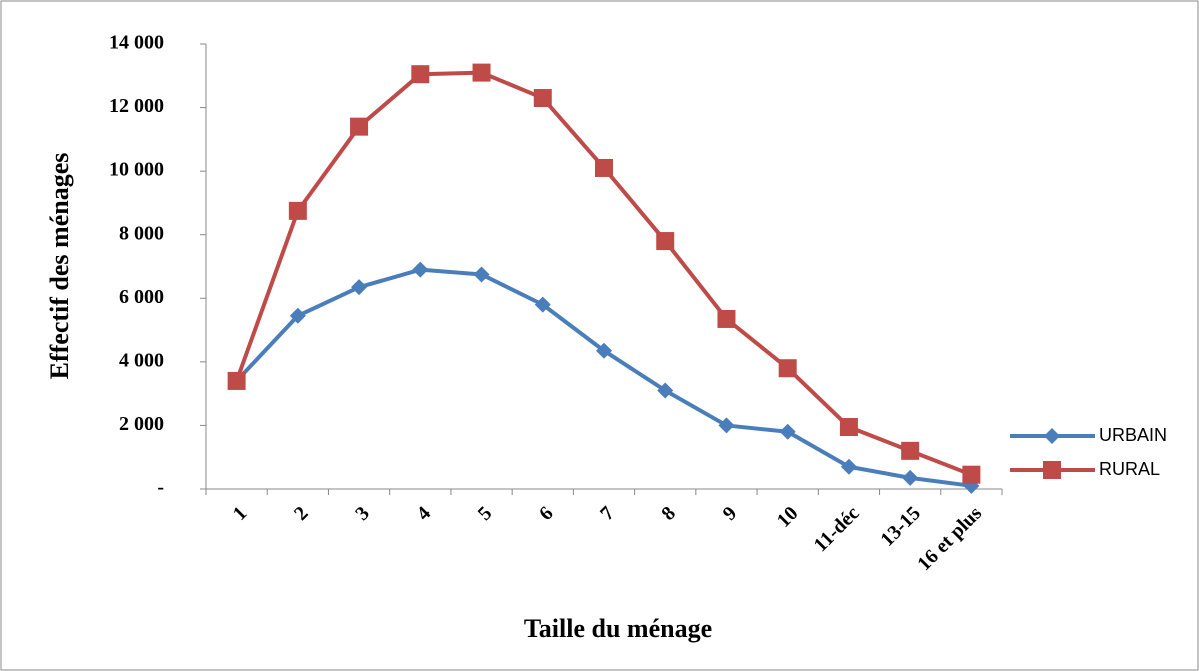  I want to click on y-tick-label: 8 000, so click(141, 233).